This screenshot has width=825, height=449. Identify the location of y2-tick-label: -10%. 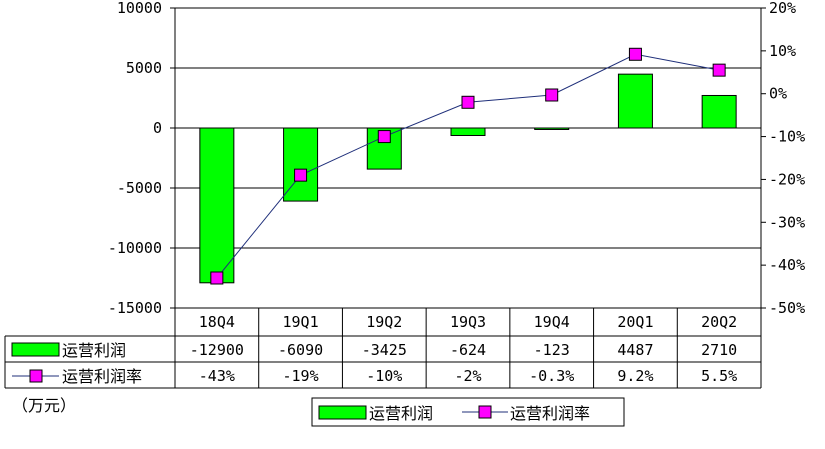
(787, 137).